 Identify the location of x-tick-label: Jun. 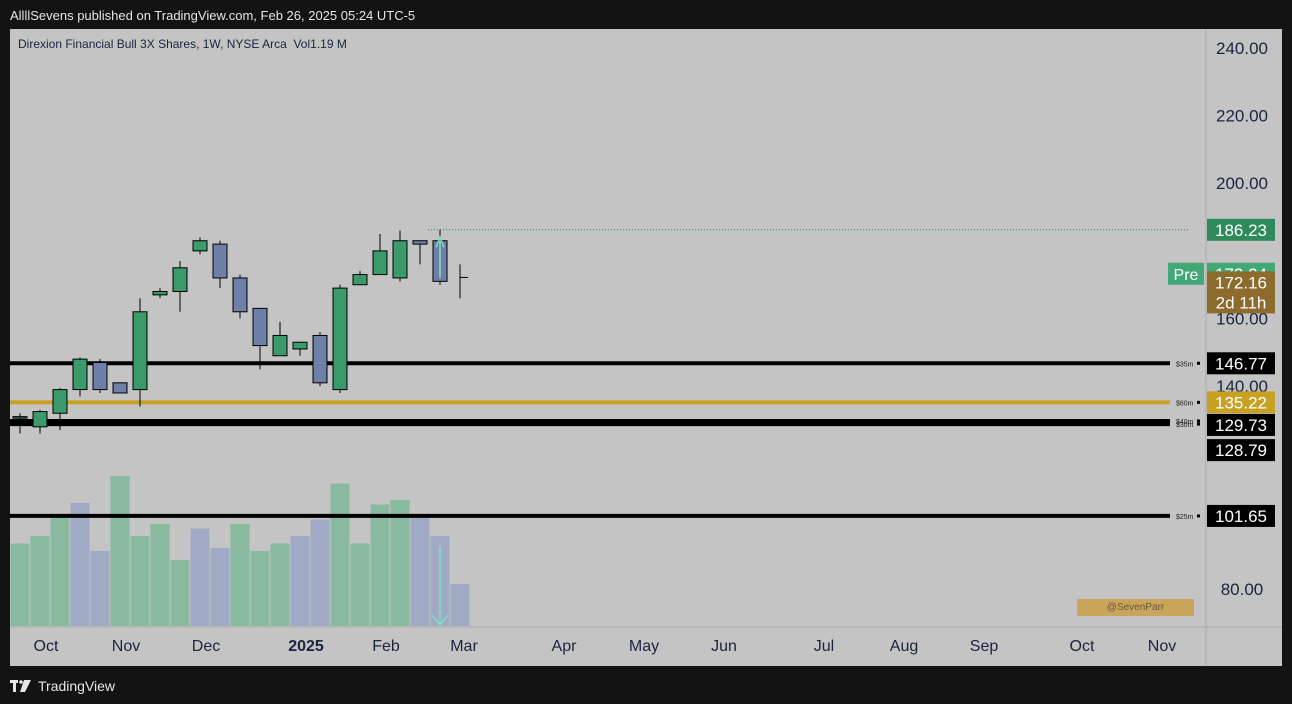
(724, 646).